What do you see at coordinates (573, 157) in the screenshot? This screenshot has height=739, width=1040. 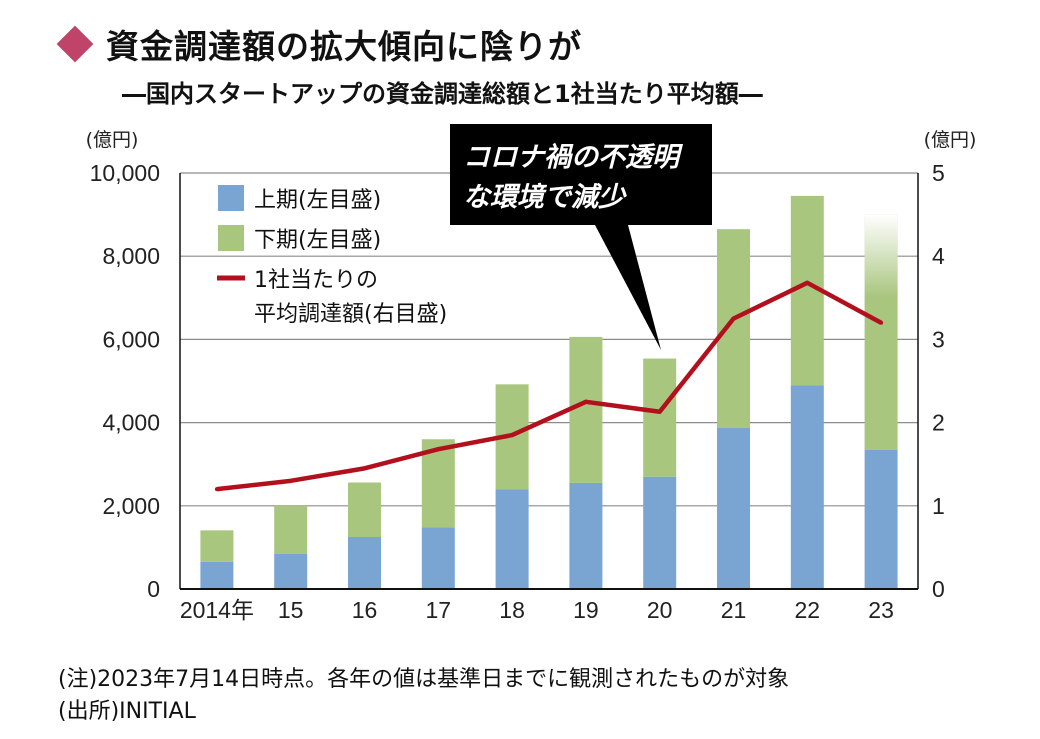 I see `callout-text-line-1: コロナ禍の不透明` at bounding box center [573, 157].